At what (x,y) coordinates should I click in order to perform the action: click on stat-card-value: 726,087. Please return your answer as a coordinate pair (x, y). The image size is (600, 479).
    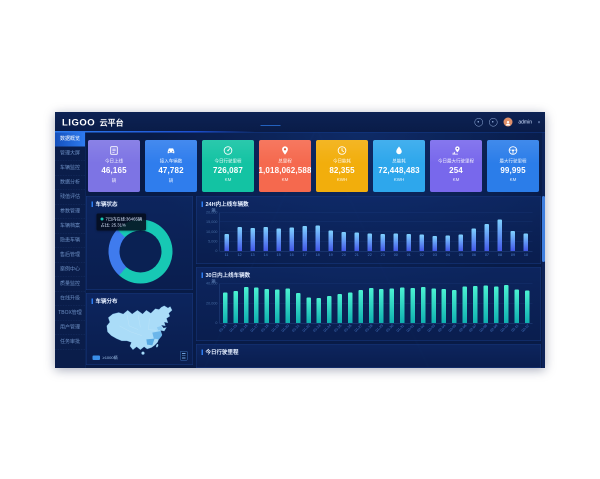
    Looking at the image, I should click on (228, 171).